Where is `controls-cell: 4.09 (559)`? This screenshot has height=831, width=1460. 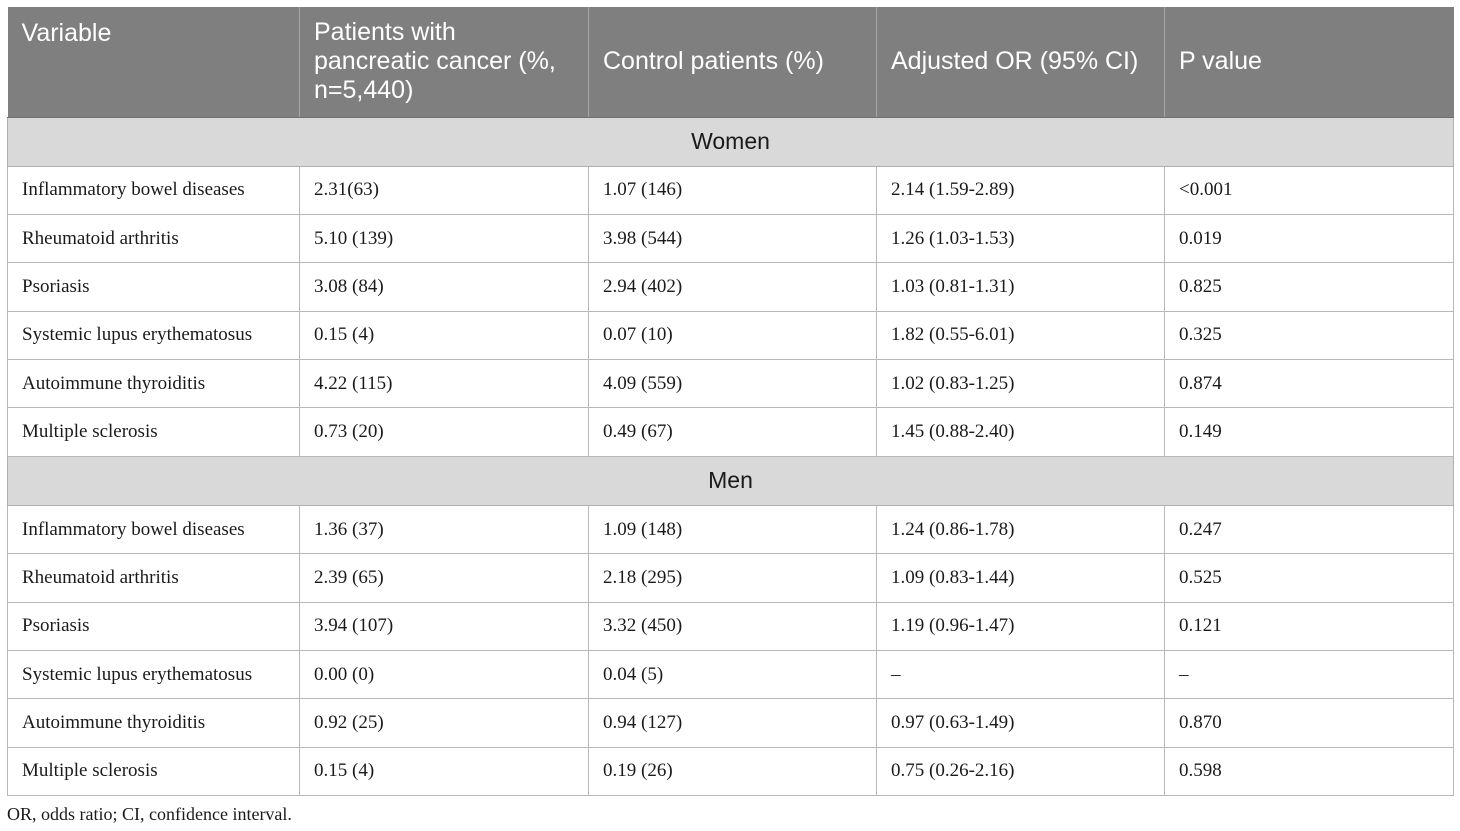 controls-cell: 4.09 (559) is located at coordinates (732, 384).